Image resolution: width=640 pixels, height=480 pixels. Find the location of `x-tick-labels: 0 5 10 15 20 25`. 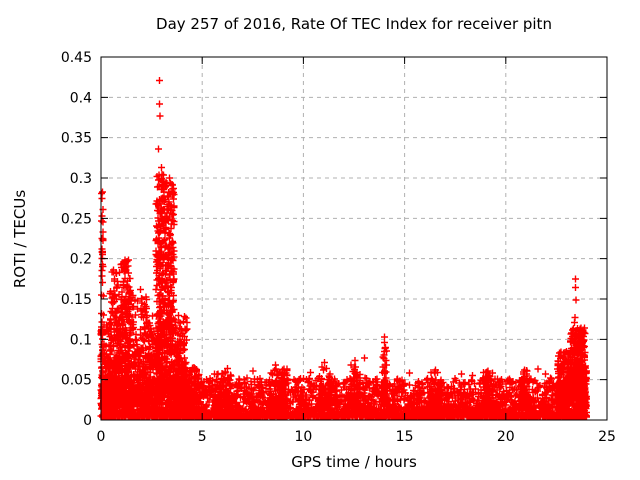

x-tick-labels: 0 5 10 15 20 25 is located at coordinates (356, 437).